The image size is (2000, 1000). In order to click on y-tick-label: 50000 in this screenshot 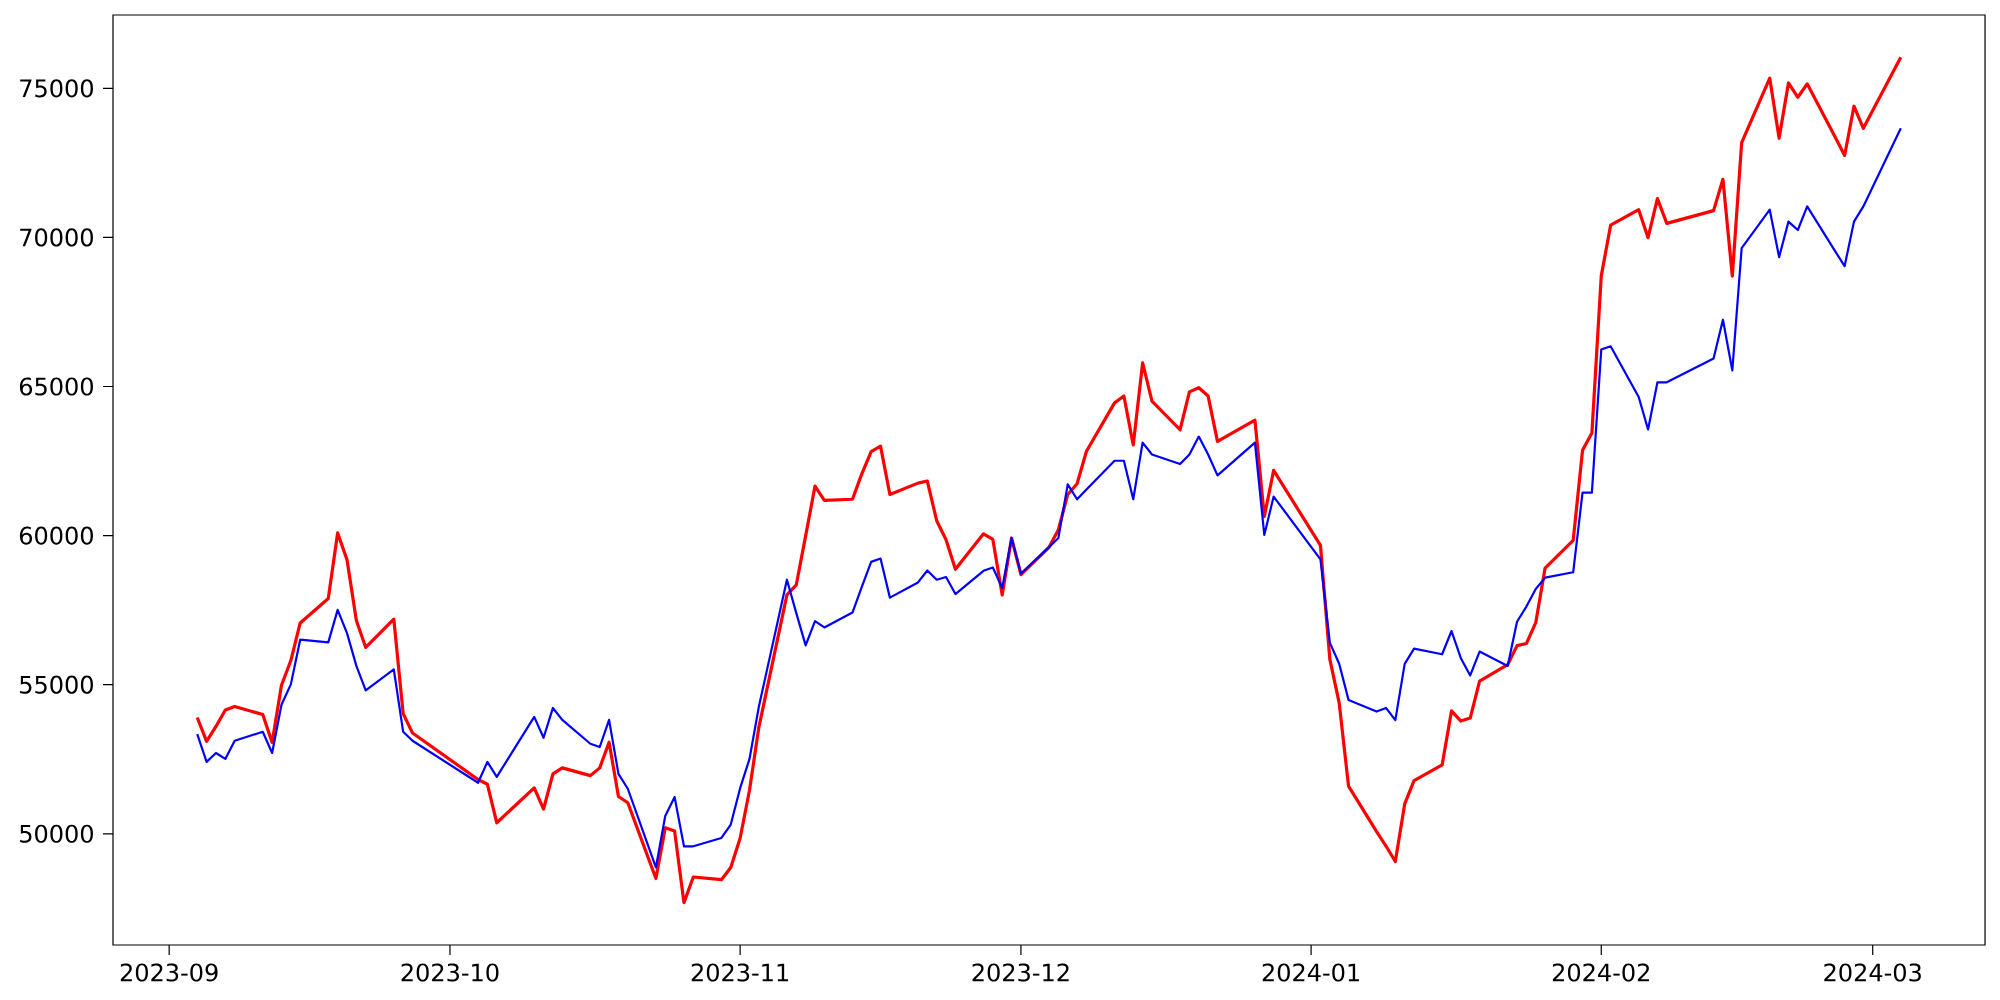, I will do `click(56, 833)`.